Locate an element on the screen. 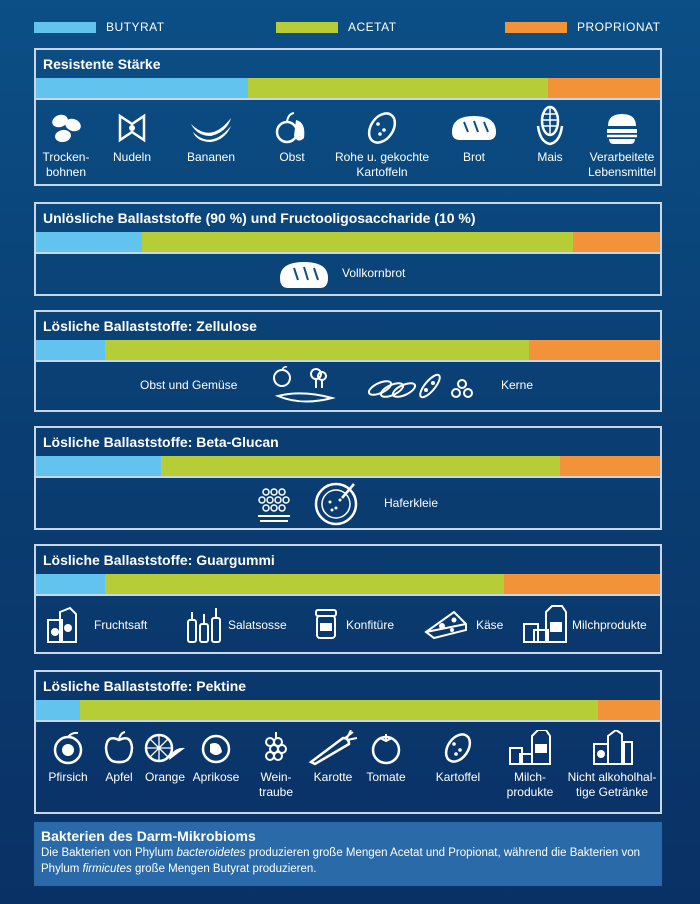 The width and height of the screenshot is (700, 904). panel-title: Lösliche Ballaststoffe: Beta-Glucan is located at coordinates (161, 442).